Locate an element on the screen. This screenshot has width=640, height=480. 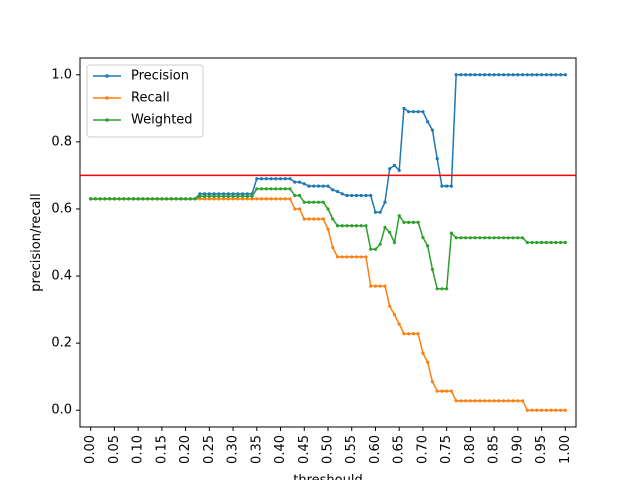
x-tick-label: 0.70 is located at coordinates (422, 449).